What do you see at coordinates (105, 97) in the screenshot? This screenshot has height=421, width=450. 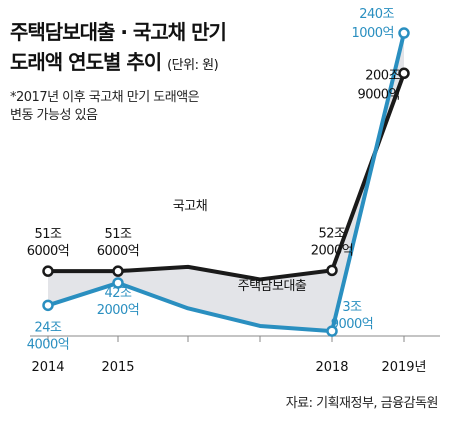 I see `footnote: *2017년 이후 국고채 만기 도래액은` at bounding box center [105, 97].